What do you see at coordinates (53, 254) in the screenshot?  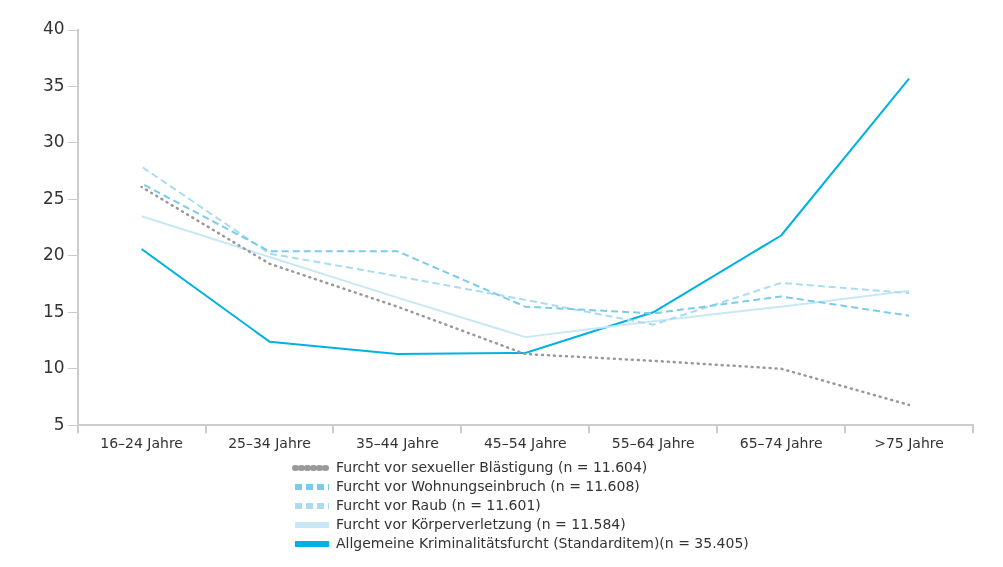 I see `y-tick-label: 20` at bounding box center [53, 254].